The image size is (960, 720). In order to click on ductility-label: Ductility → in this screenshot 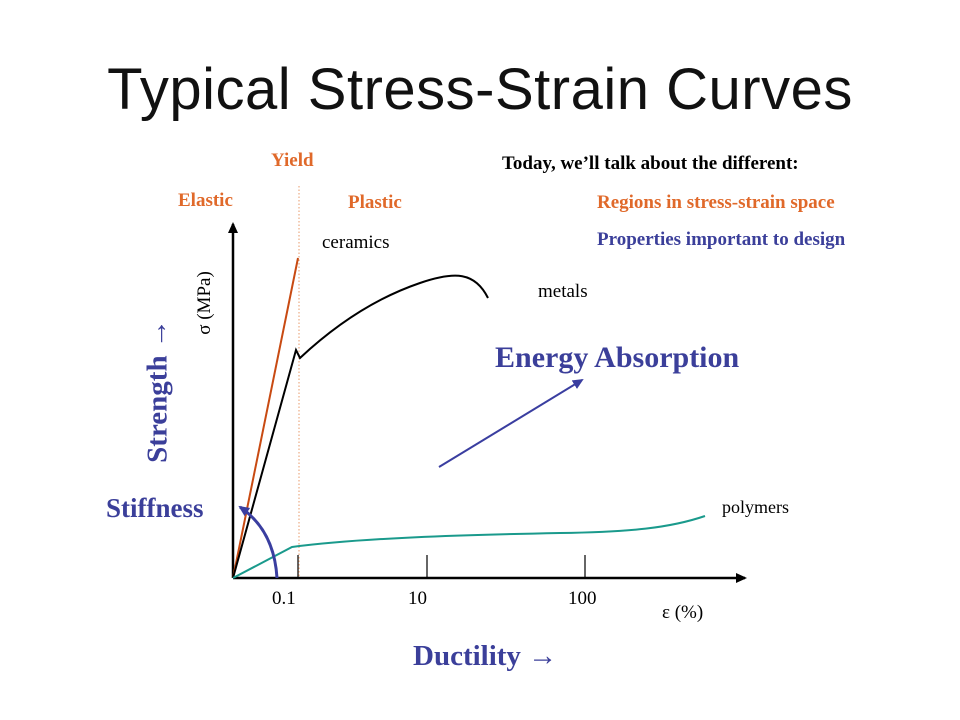, I will do `click(485, 656)`.